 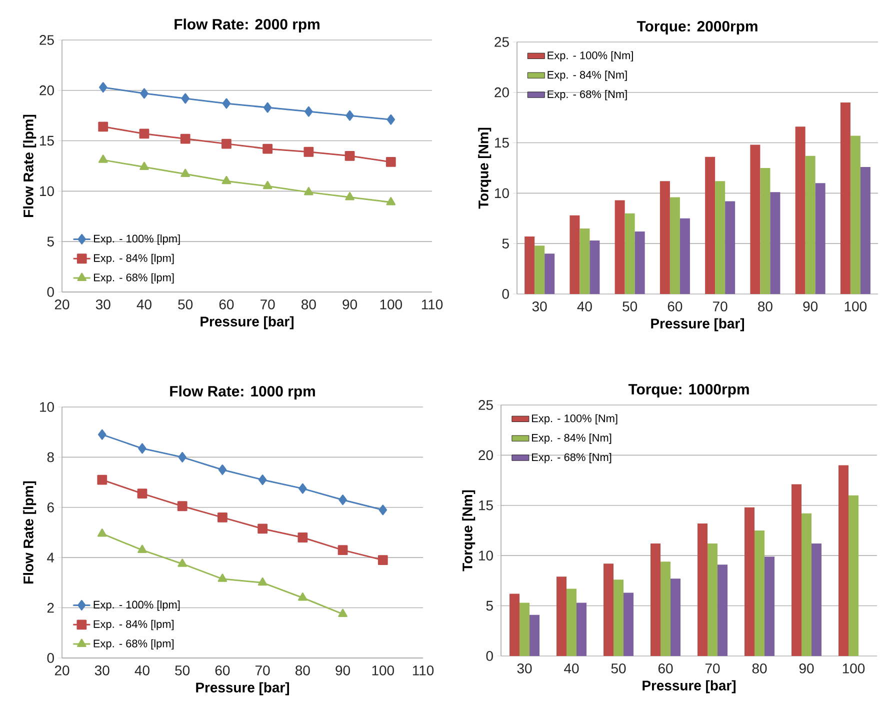 I want to click on x-tick-label: 100, so click(x=391, y=304).